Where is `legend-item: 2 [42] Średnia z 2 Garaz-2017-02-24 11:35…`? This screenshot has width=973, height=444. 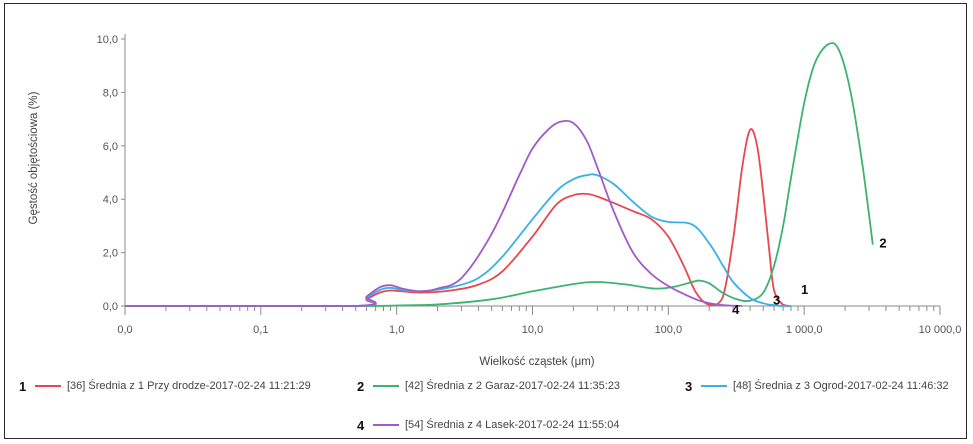
legend-item: 2 [42] Średnia z 2 Garaz-2017-02-24 11:35… is located at coordinates (488, 386).